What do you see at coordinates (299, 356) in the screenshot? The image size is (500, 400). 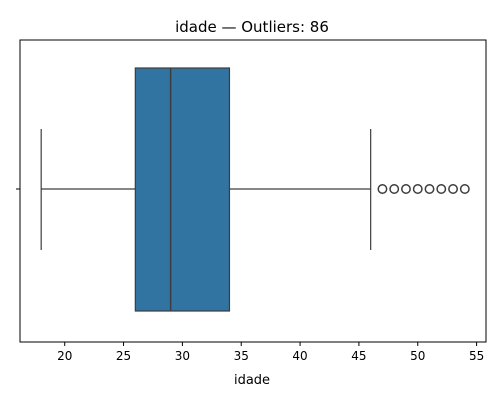 I see `x-tick-label: 40` at bounding box center [299, 356].